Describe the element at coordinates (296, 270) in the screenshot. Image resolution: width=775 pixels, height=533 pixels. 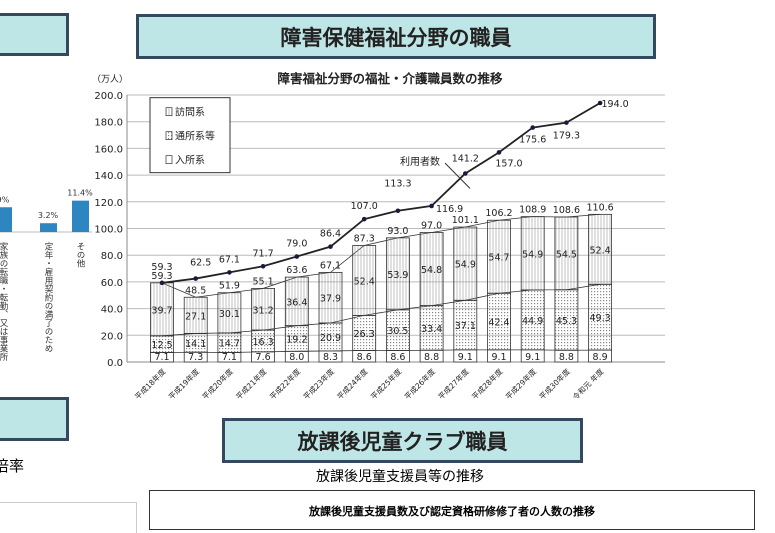
I see `bar-total-label: 63.6` at that location.